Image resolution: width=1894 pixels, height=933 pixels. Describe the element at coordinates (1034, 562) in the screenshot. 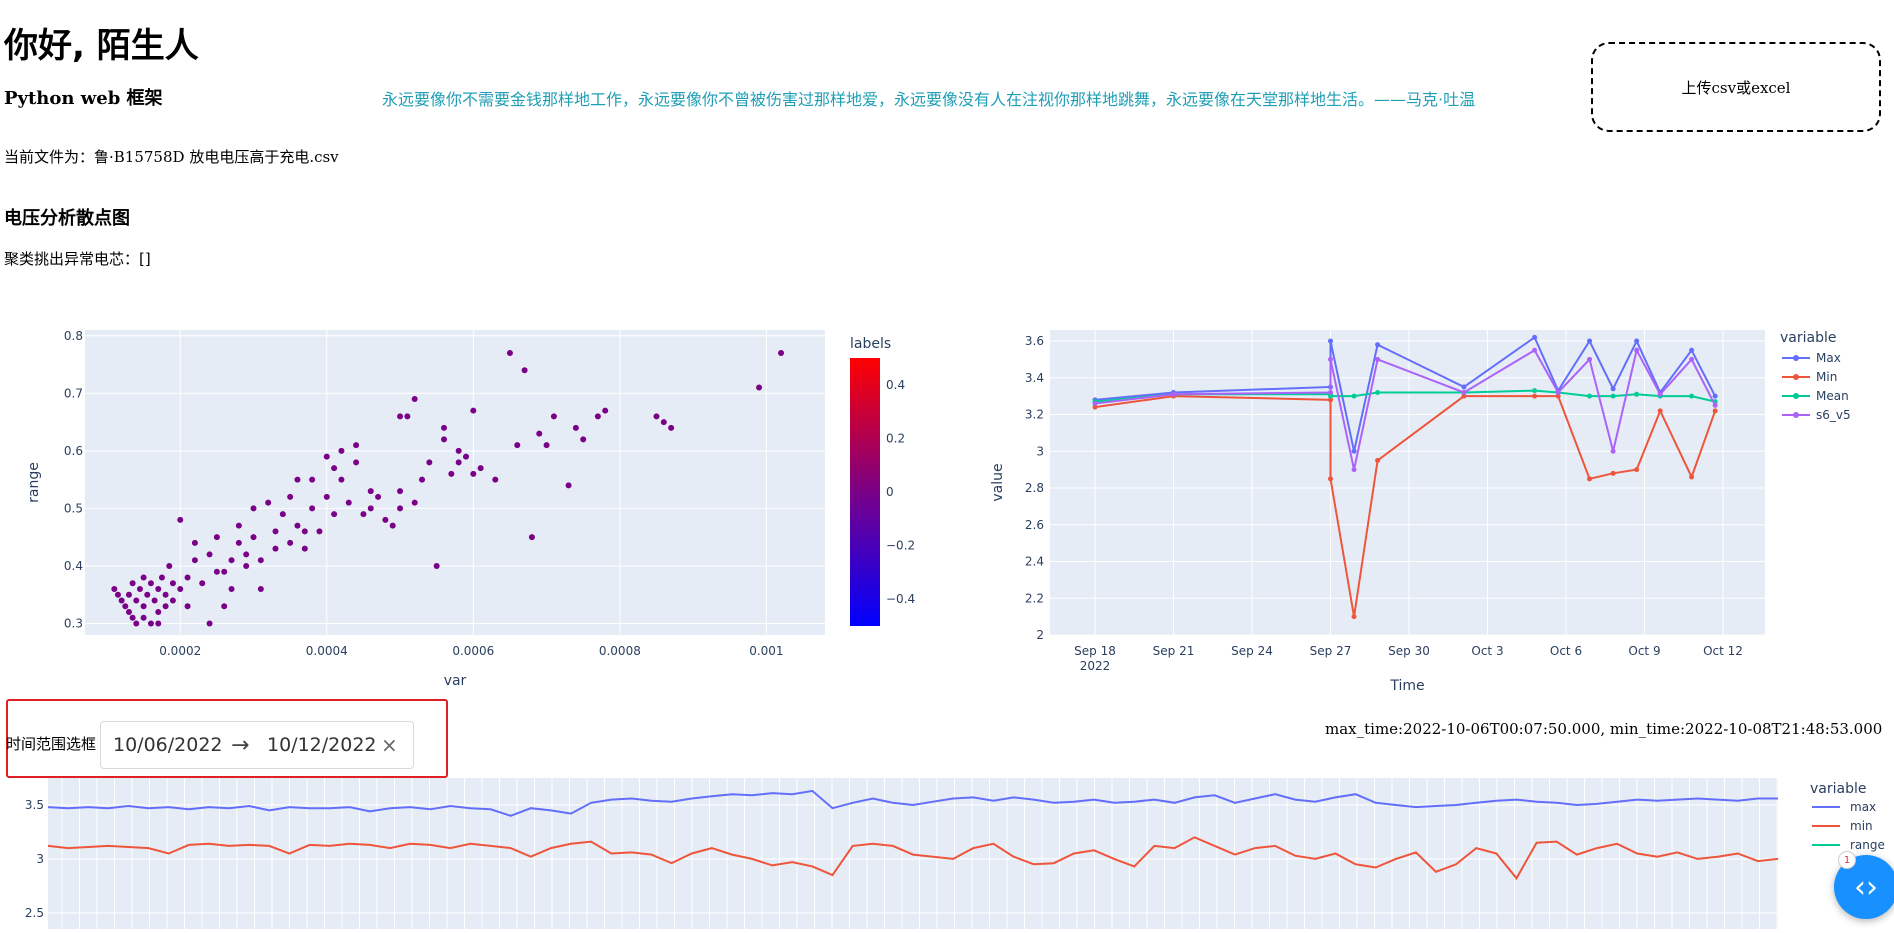

I see `y-tick-label: 2.4` at that location.